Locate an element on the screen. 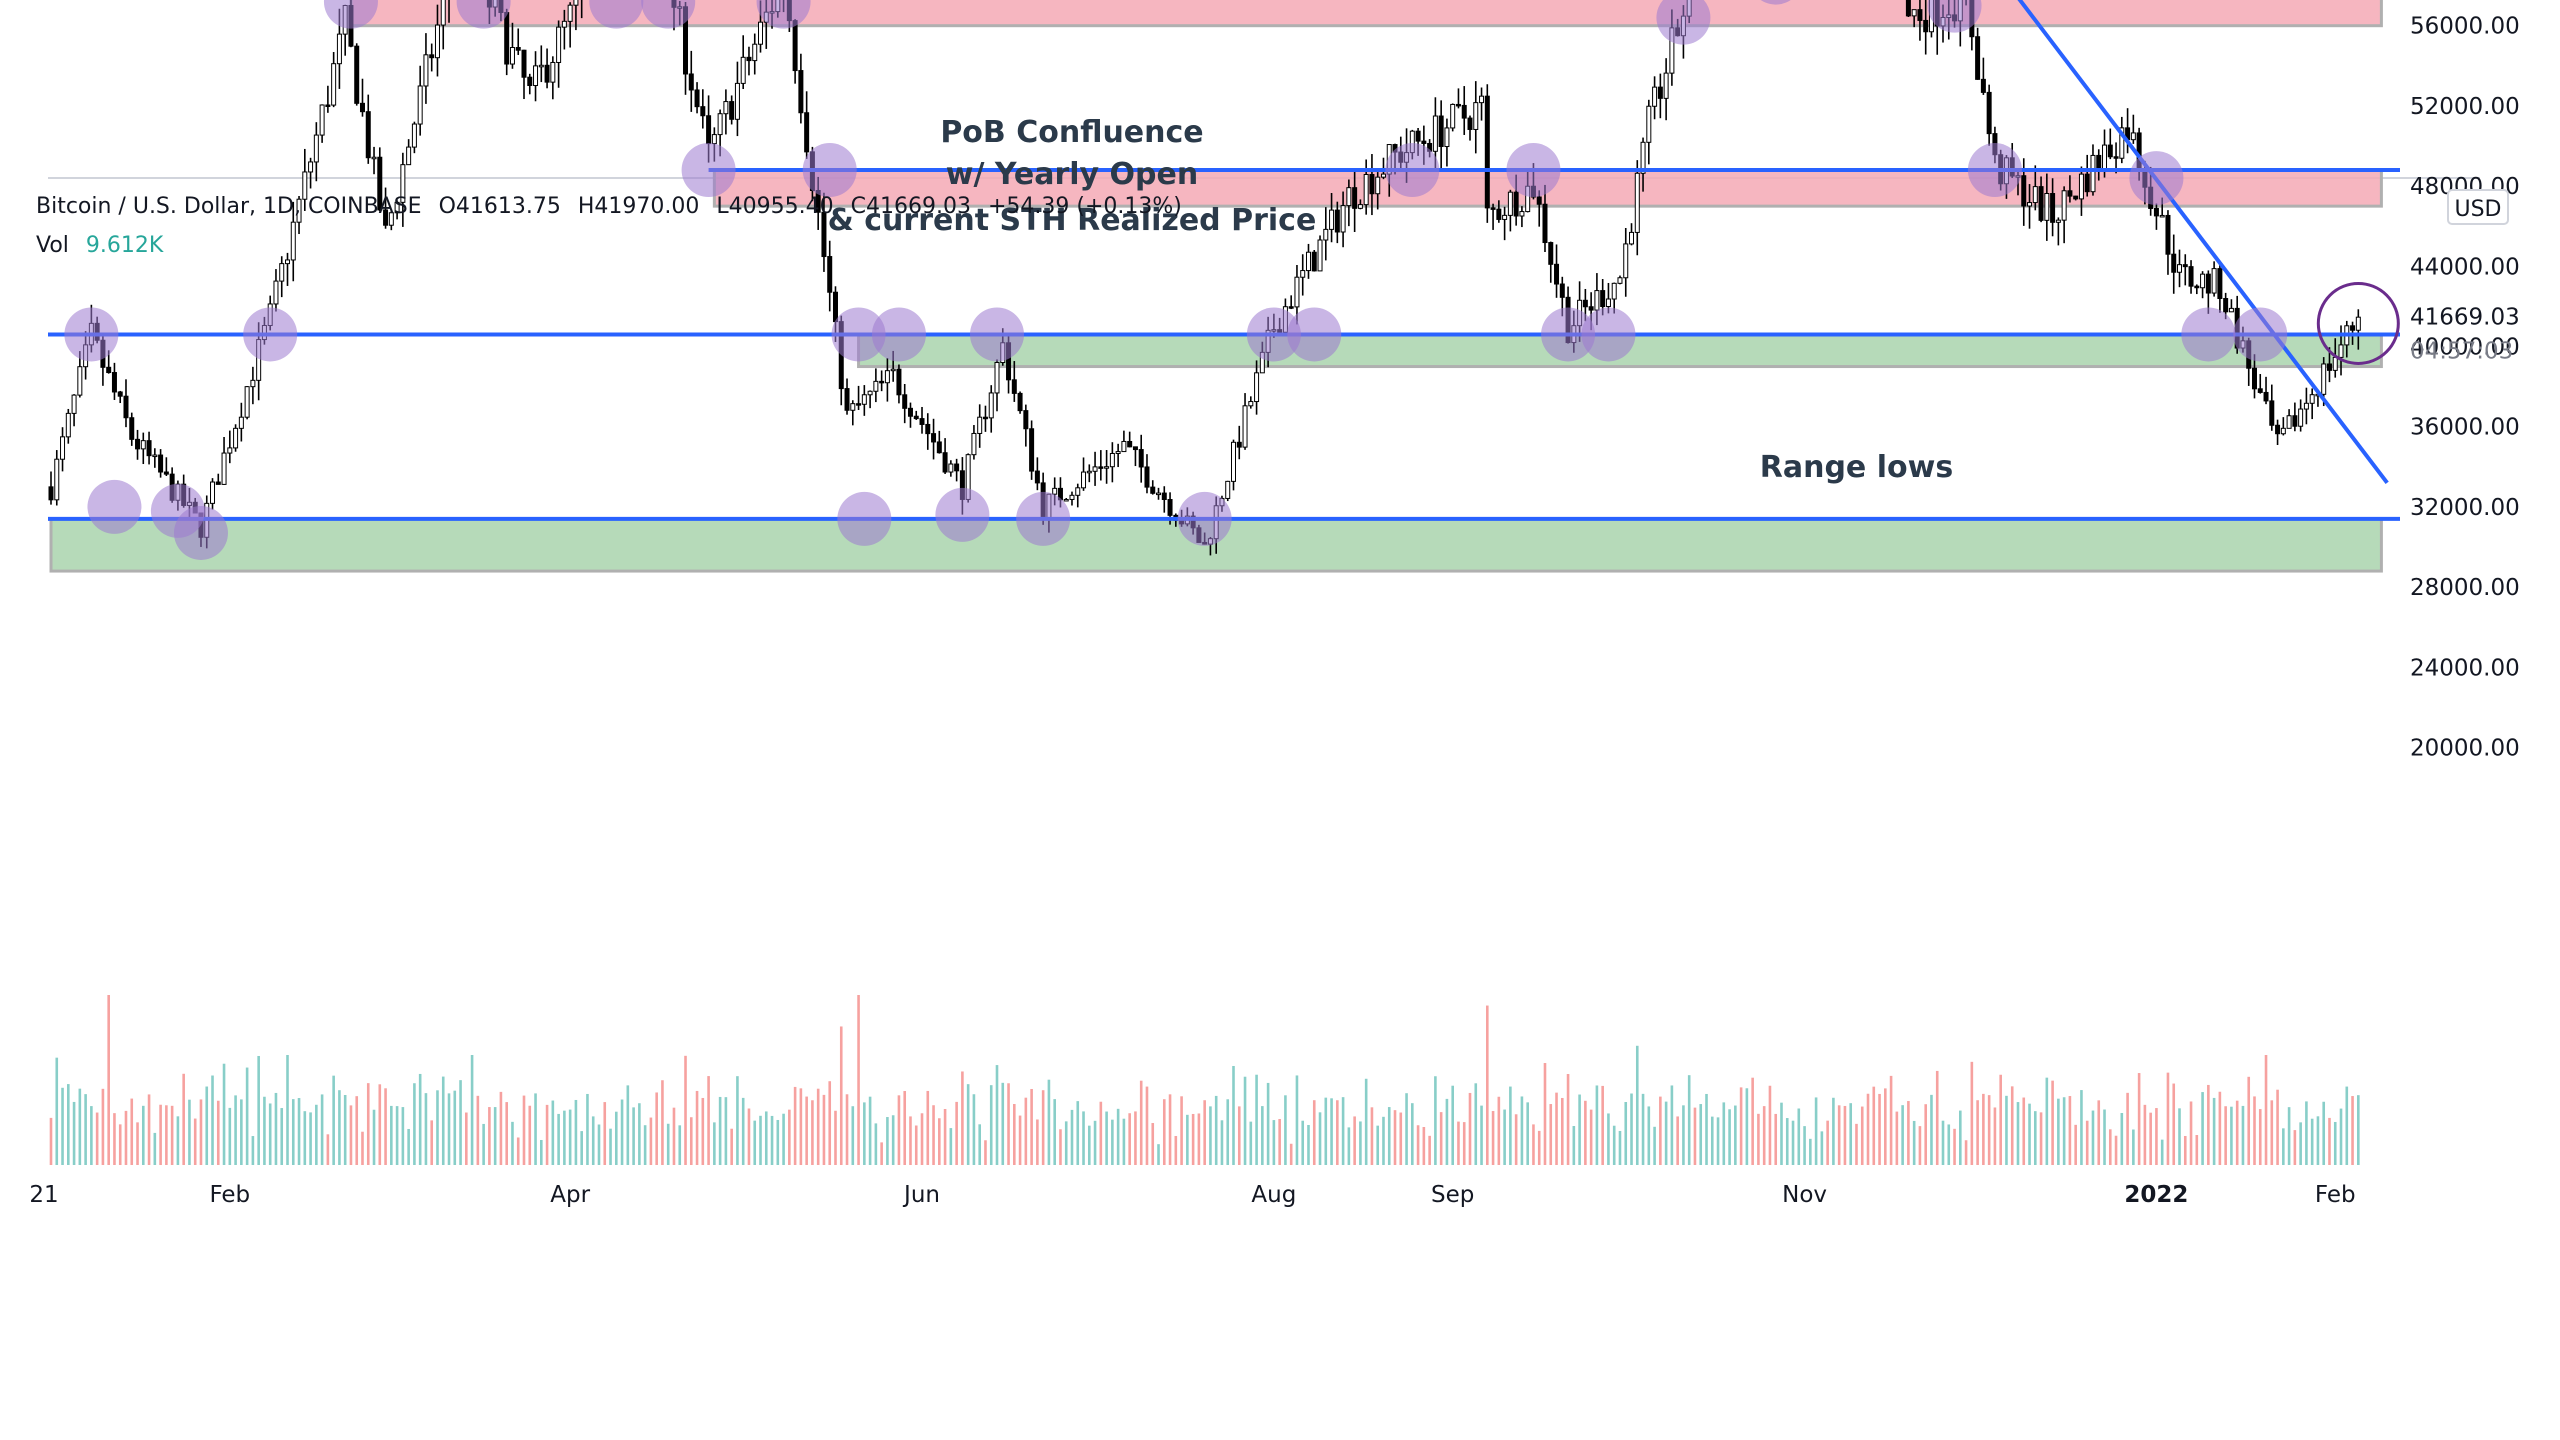  current-price-label: 41669.03 is located at coordinates (2465, 317).